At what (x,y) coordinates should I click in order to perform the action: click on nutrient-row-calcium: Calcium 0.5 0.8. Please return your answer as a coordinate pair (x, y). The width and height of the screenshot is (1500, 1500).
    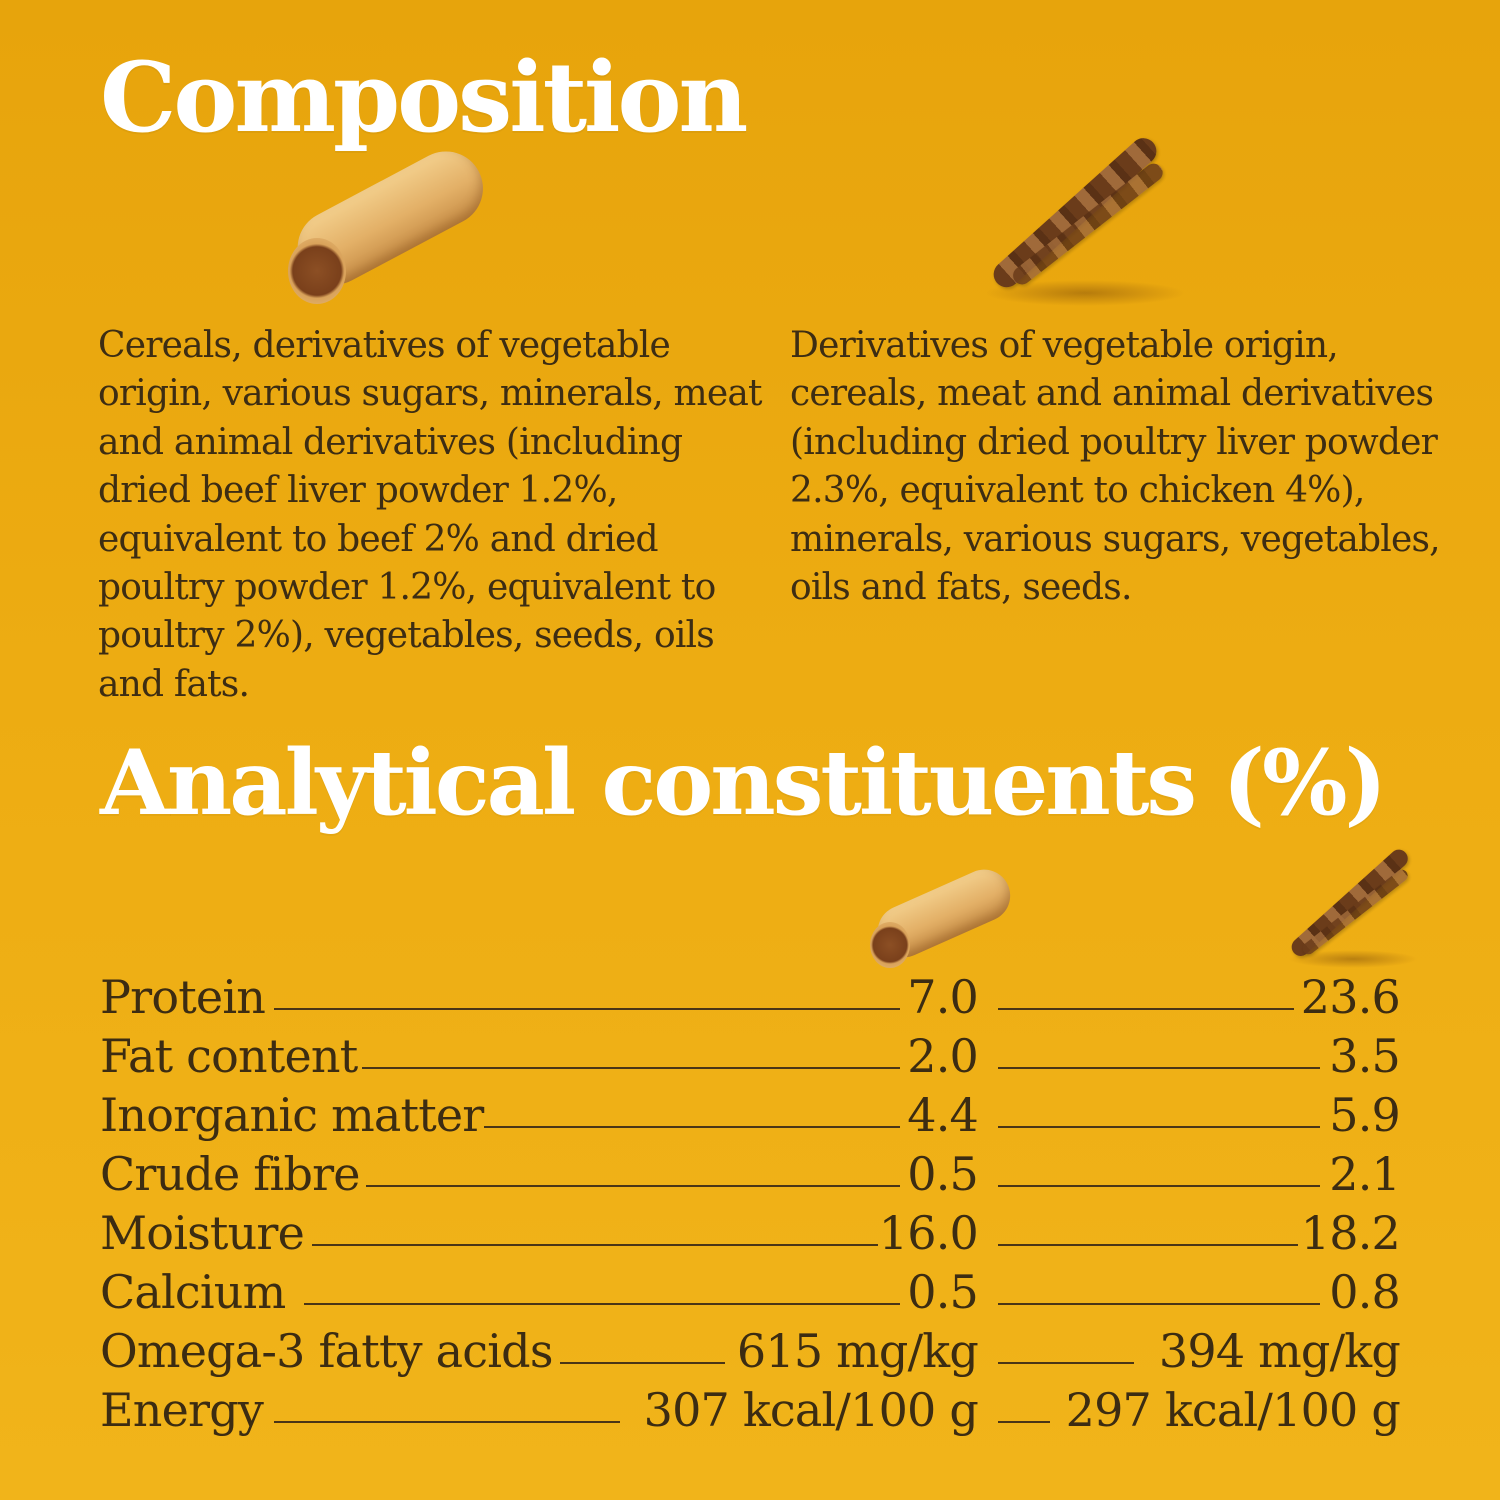
    Looking at the image, I should click on (750, 1292).